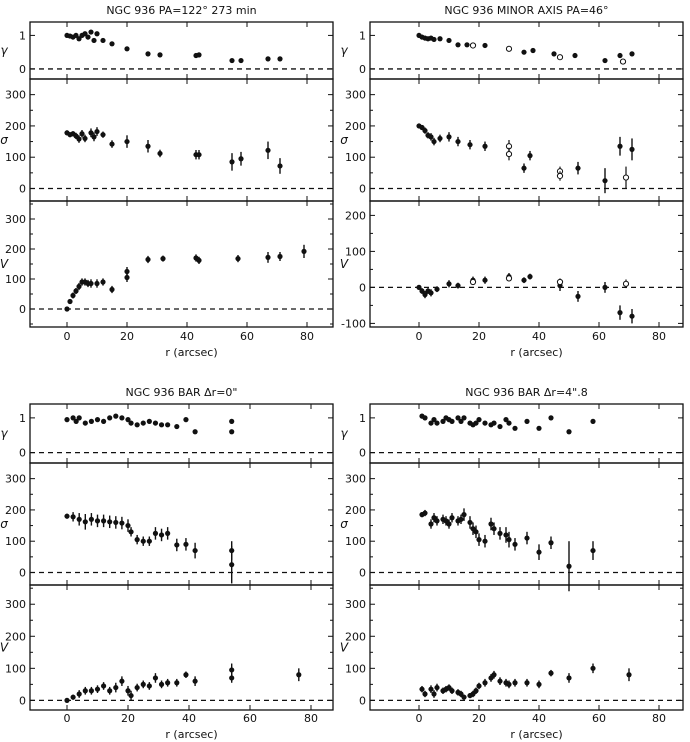  Describe the element at coordinates (67, 336) in the screenshot. I see `x-tick-label: 0` at that location.